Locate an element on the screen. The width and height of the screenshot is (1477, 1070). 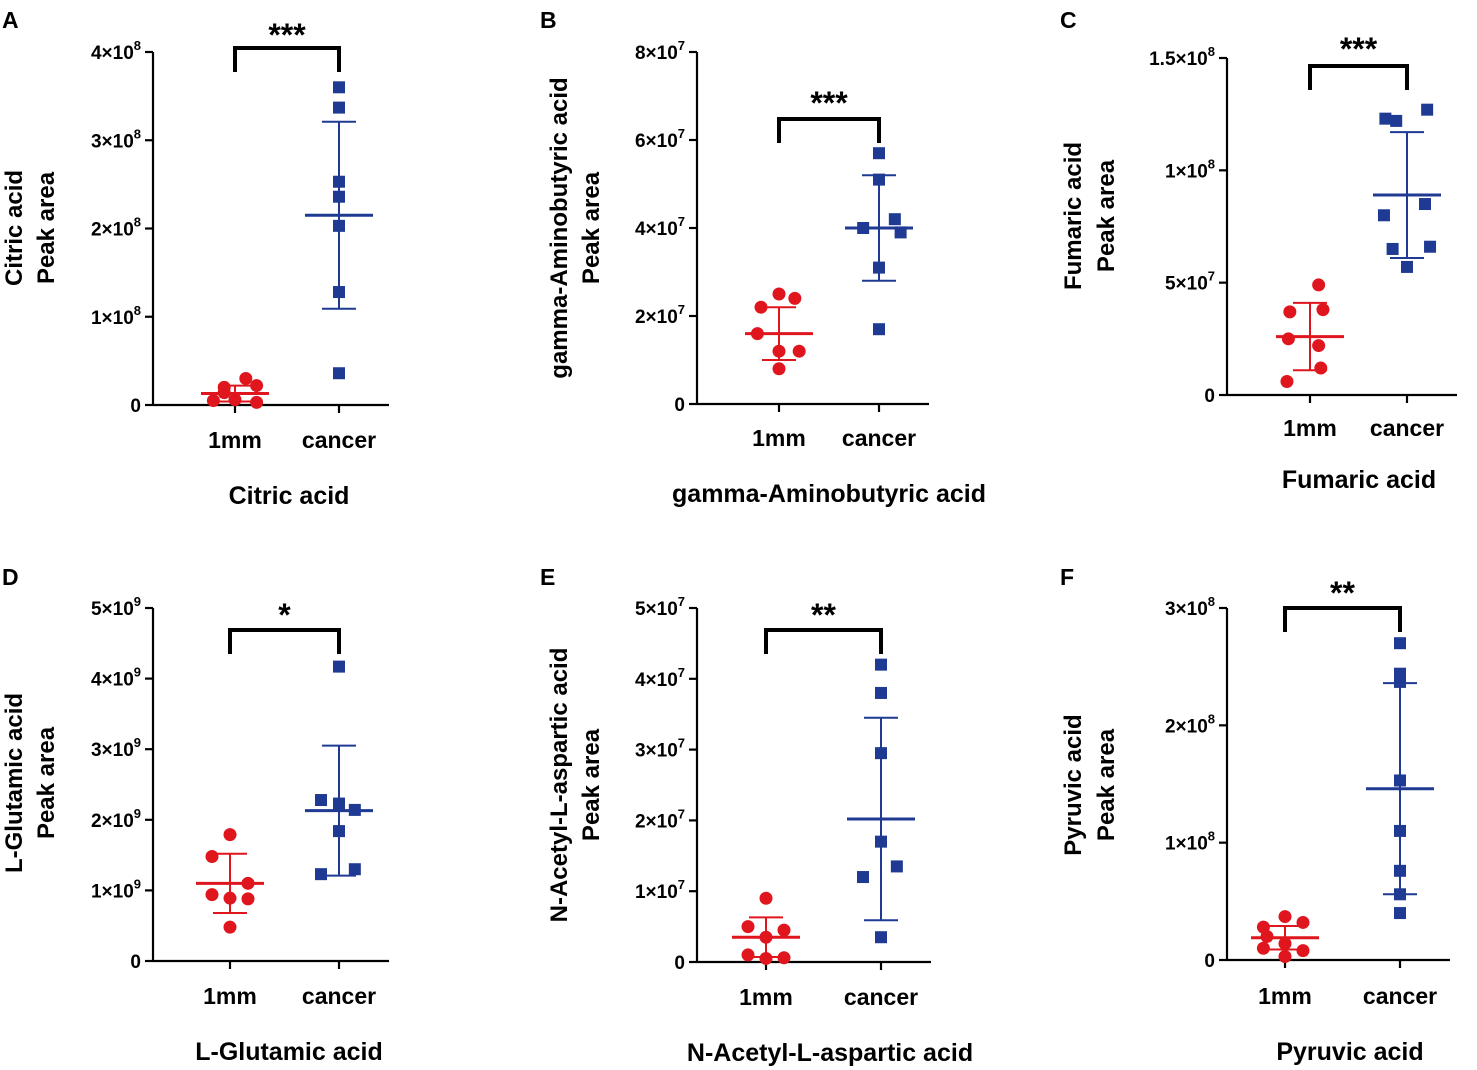
chart-title: Pyruvic acid is located at coordinates (1349, 1052).